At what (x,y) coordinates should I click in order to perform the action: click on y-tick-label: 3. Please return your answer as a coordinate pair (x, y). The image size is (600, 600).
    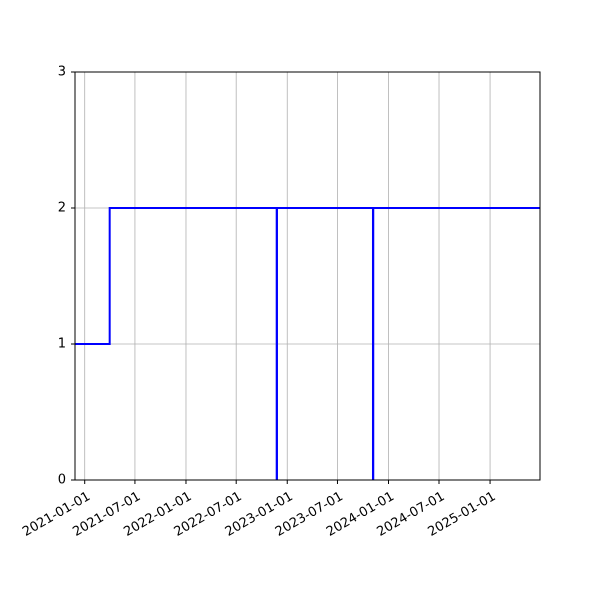
    Looking at the image, I should click on (62, 72).